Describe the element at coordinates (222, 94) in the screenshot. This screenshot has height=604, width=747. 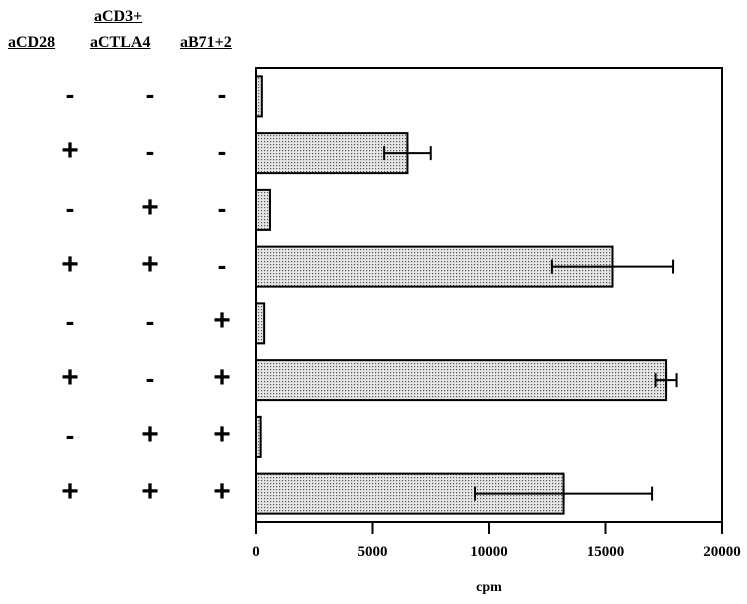
I see `condition-sign-row1-col3: -` at that location.